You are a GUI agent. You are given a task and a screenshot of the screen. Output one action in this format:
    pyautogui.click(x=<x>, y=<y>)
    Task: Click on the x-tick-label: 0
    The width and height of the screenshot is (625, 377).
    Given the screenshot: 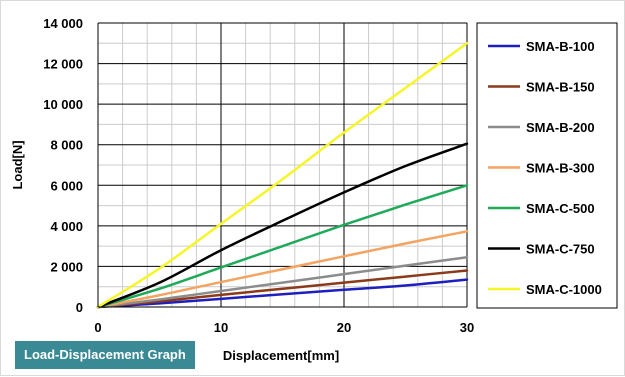 What is the action you would take?
    pyautogui.click(x=97, y=327)
    